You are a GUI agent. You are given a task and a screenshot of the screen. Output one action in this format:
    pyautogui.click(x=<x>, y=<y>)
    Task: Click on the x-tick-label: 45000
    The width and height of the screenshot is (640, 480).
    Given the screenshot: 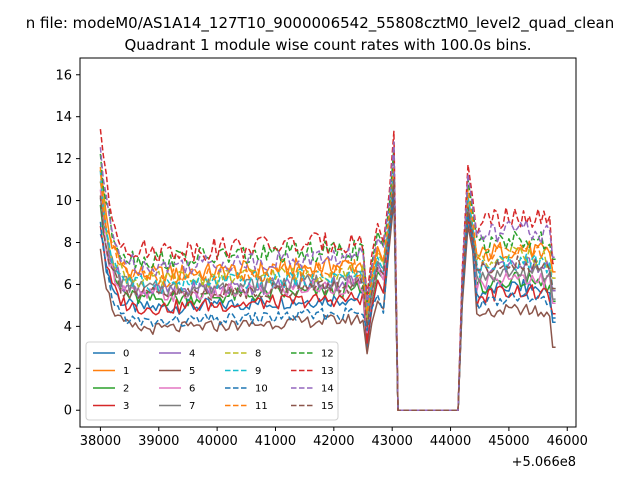 What is the action you would take?
    pyautogui.click(x=508, y=441)
    